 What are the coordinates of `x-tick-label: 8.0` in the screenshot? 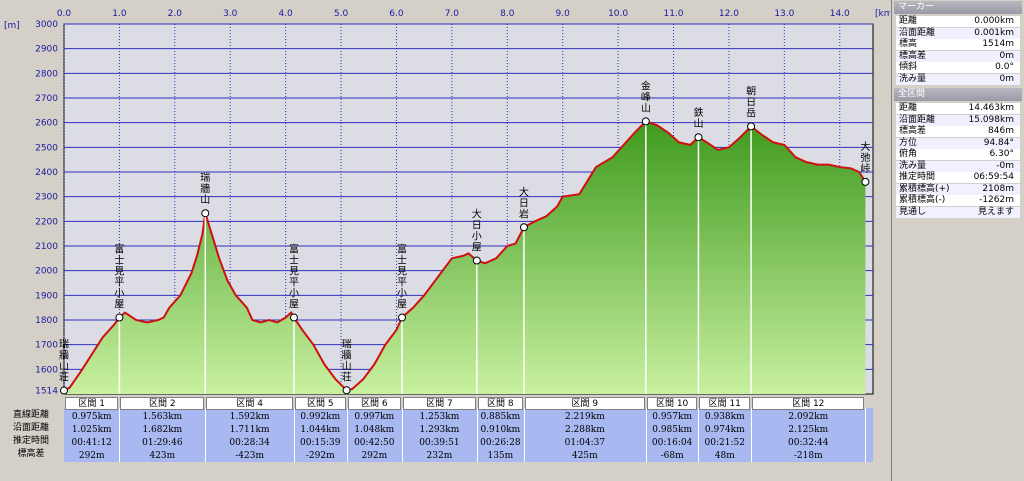 It's located at (507, 14).